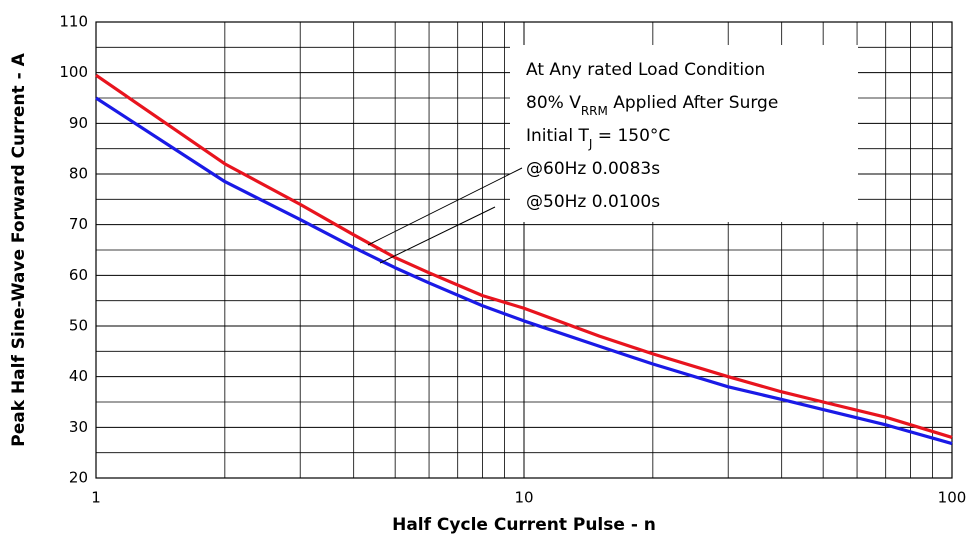  I want to click on y-tick-label: 110, so click(73, 22).